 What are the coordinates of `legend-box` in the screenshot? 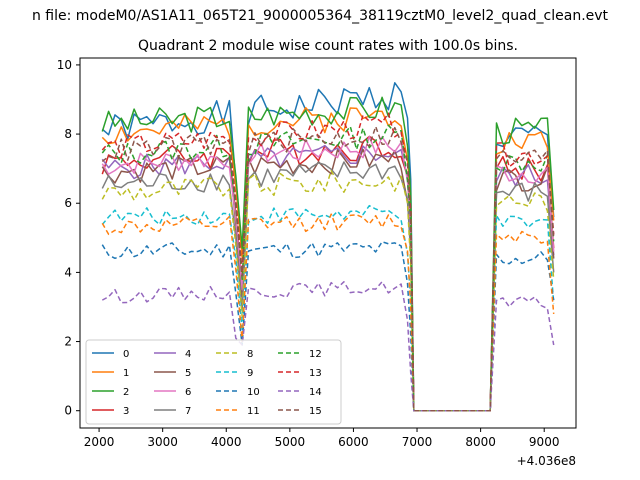 It's located at (213, 382).